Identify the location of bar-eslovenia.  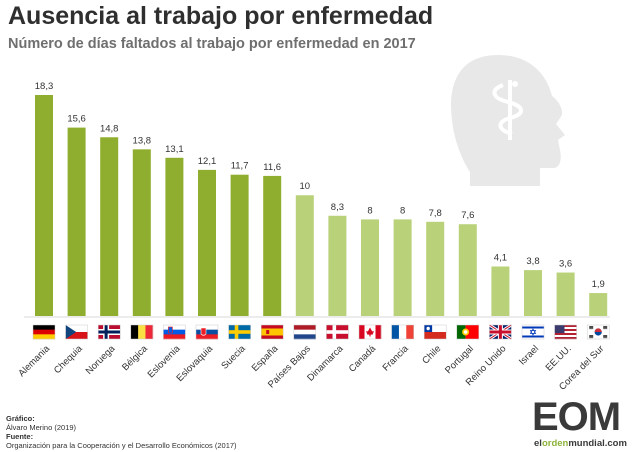
(174, 236).